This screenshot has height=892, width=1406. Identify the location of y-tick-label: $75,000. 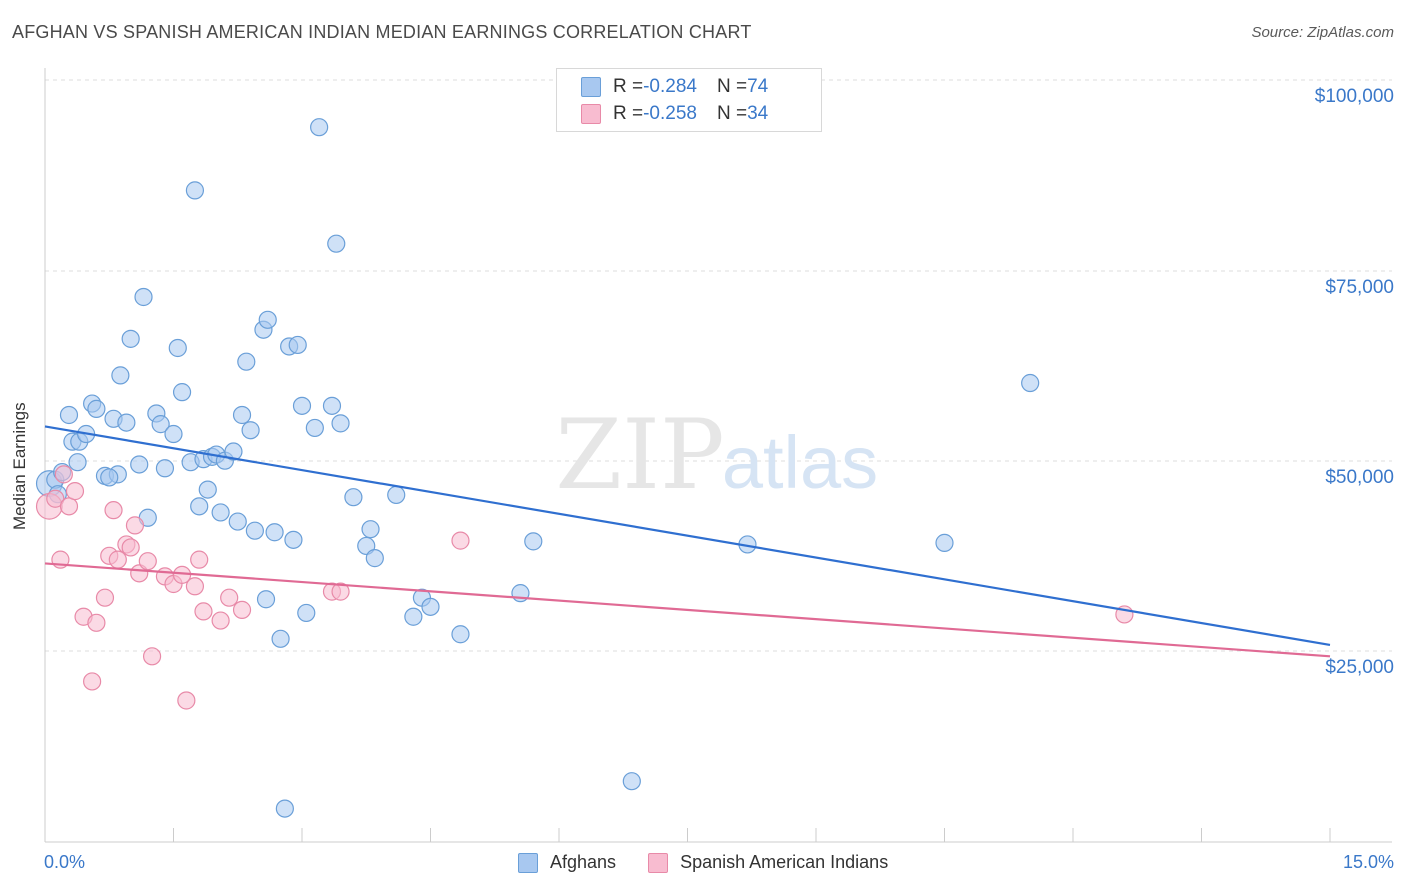
(1359, 287).